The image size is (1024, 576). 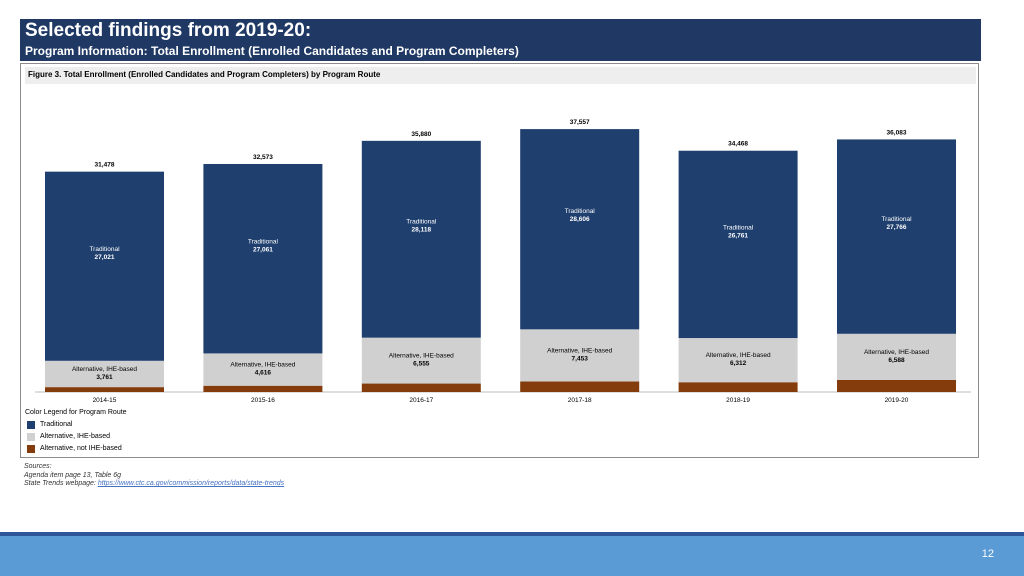 What do you see at coordinates (263, 157) in the screenshot?
I see `total-label: 32,573` at bounding box center [263, 157].